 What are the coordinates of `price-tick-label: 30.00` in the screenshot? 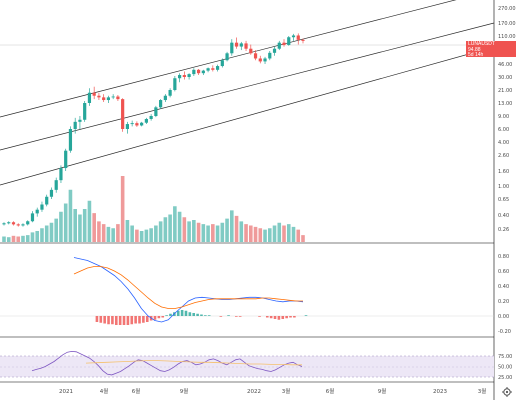 It's located at (505, 78).